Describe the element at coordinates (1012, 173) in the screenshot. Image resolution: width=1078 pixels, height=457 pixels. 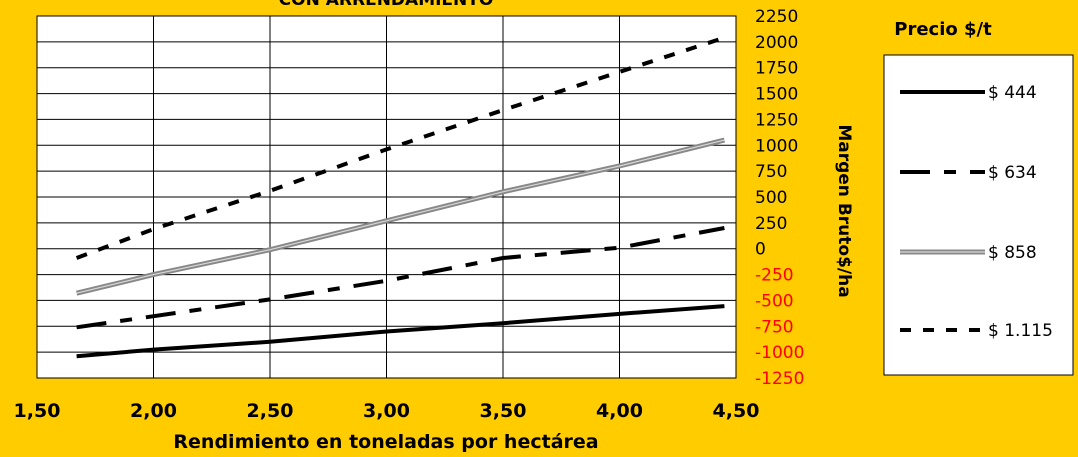
I see `legend-label: $ 634` at that location.